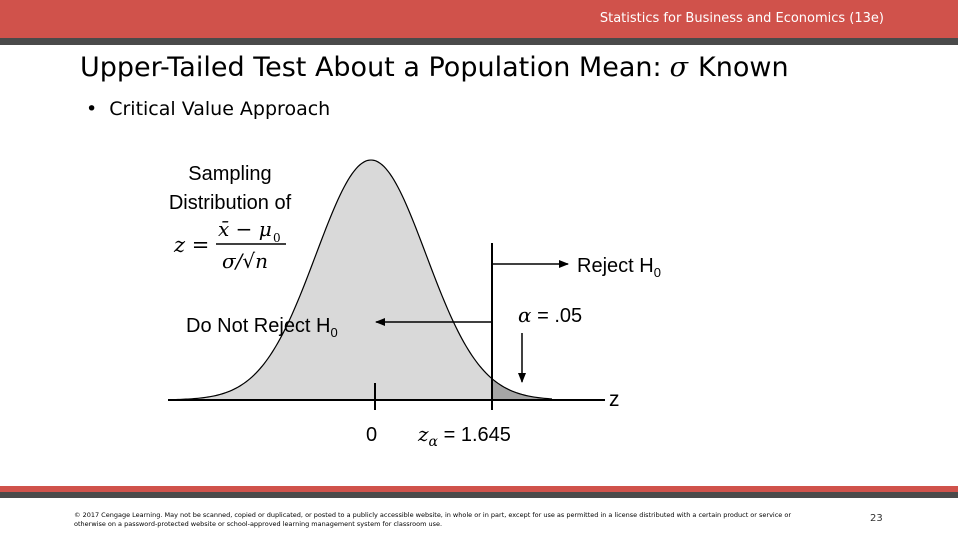 This screenshot has width=958, height=540. I want to click on title-known: Known, so click(743, 67).